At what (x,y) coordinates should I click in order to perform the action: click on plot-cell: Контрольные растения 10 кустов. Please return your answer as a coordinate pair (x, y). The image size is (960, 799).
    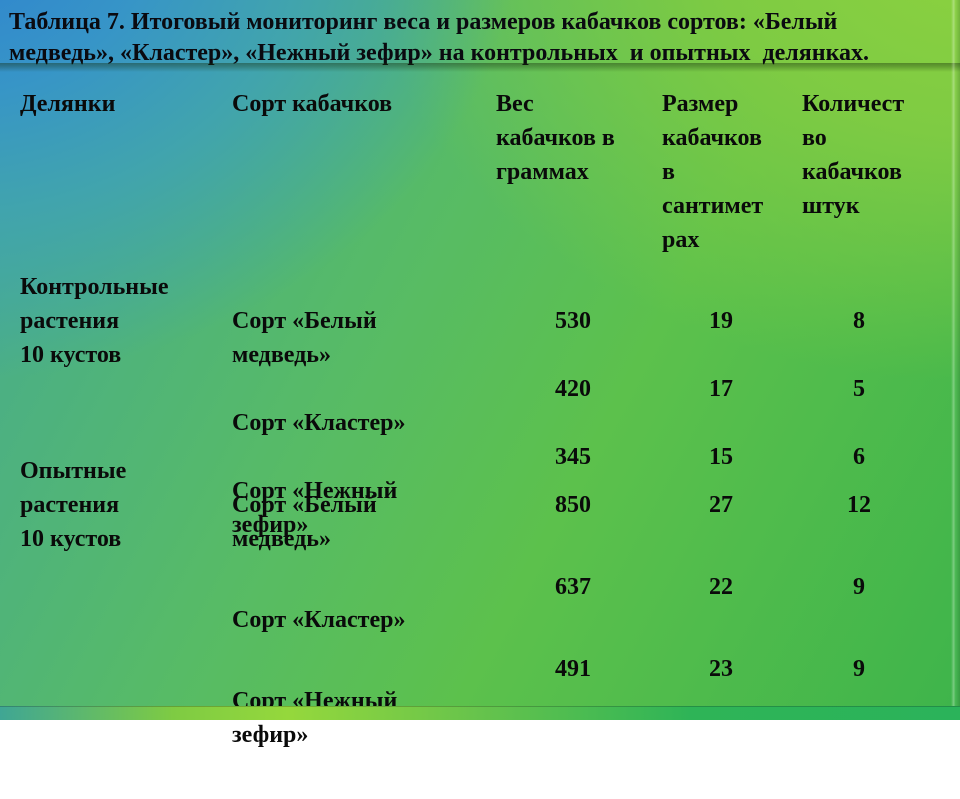
    Looking at the image, I should click on (94, 321).